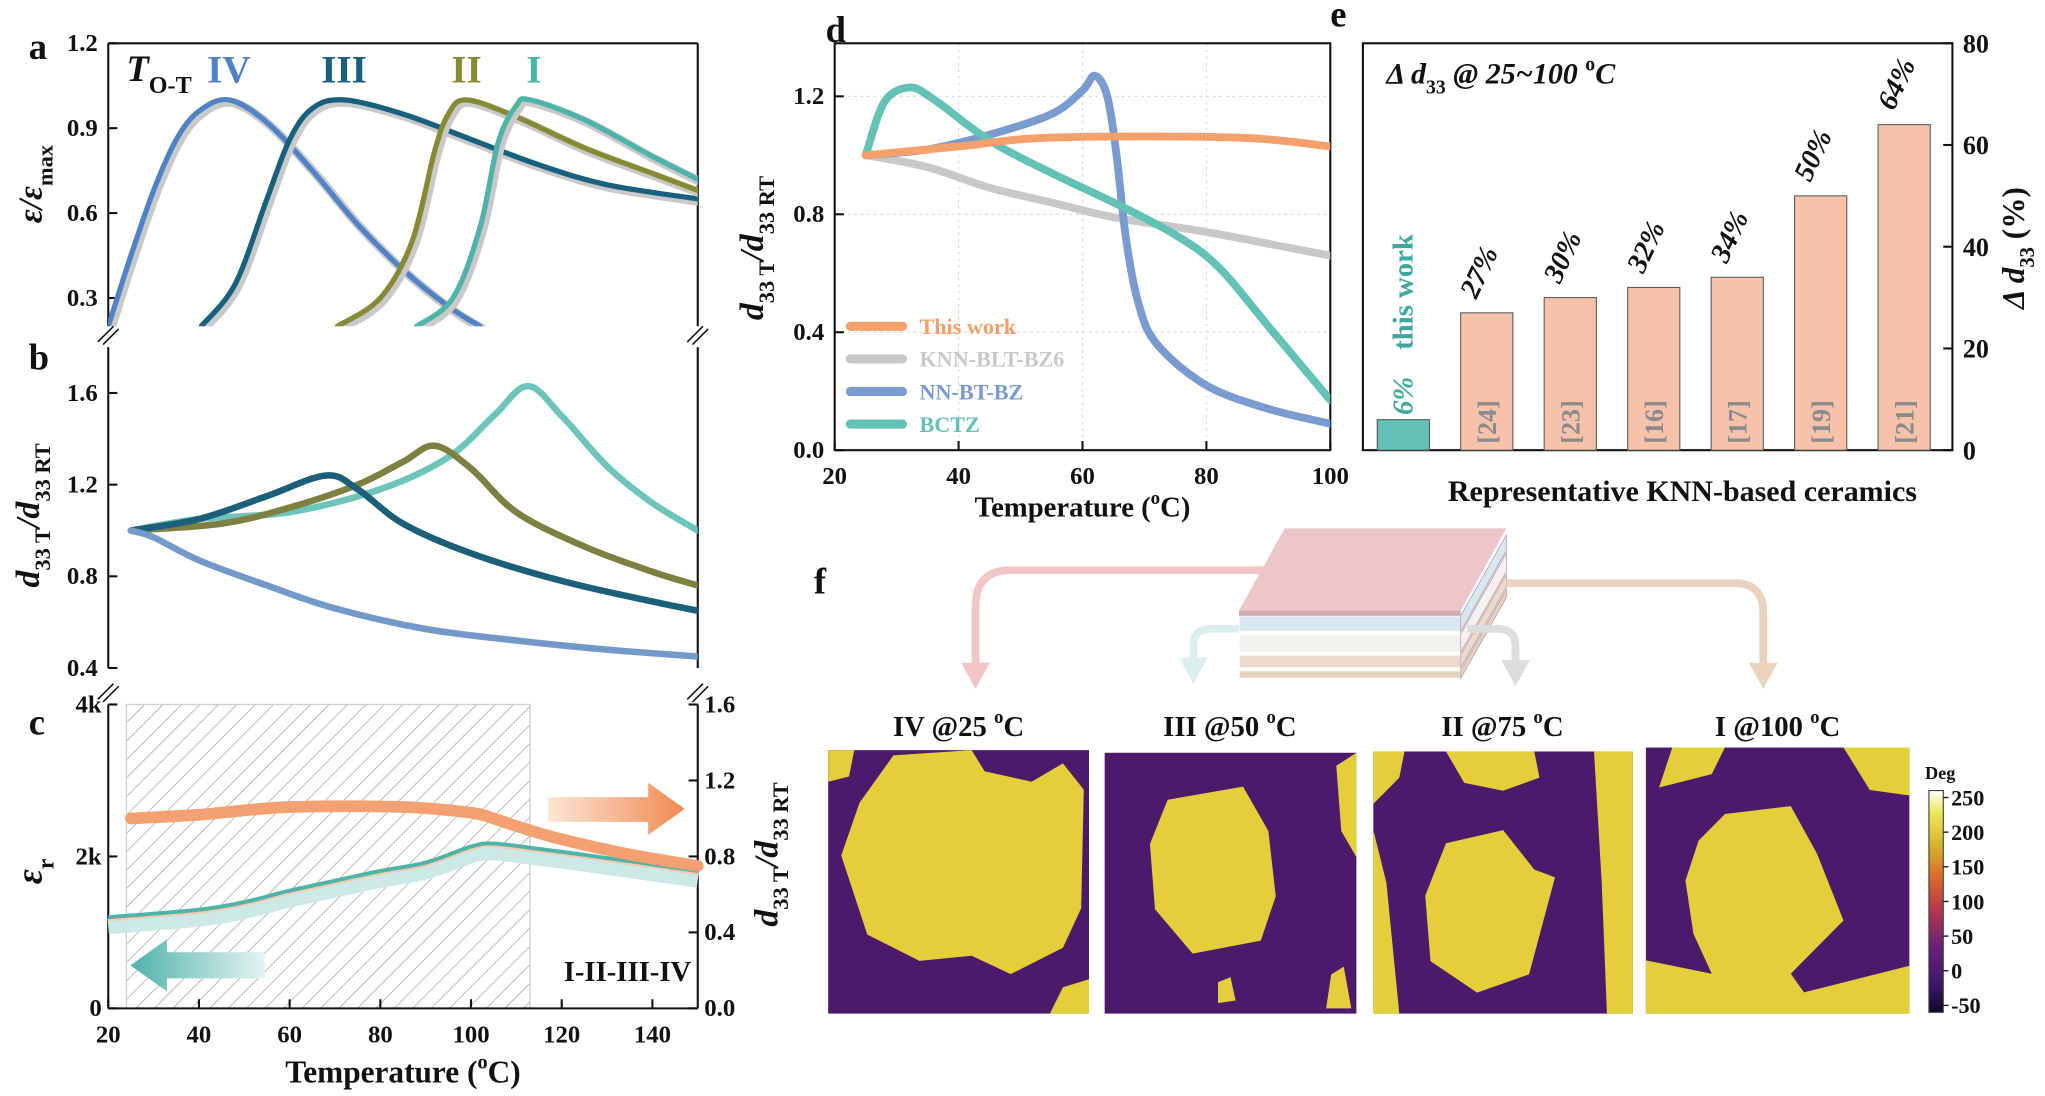 The image size is (2045, 1096). What do you see at coordinates (1904, 421) in the screenshot?
I see `bar-category-label: [21]` at bounding box center [1904, 421].